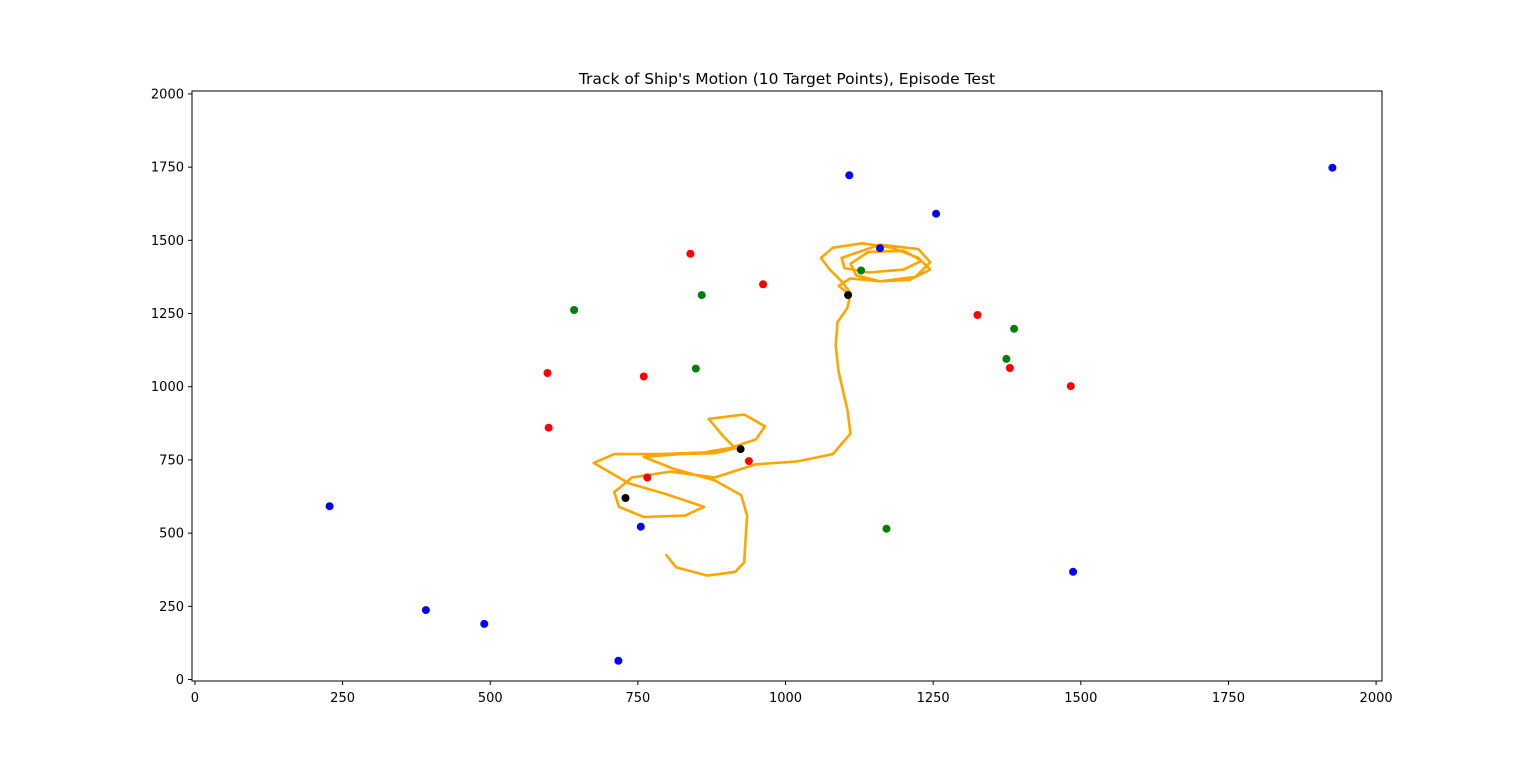 The height and width of the screenshot is (765, 1536). I want to click on y-tick-label: 500, so click(171, 534).